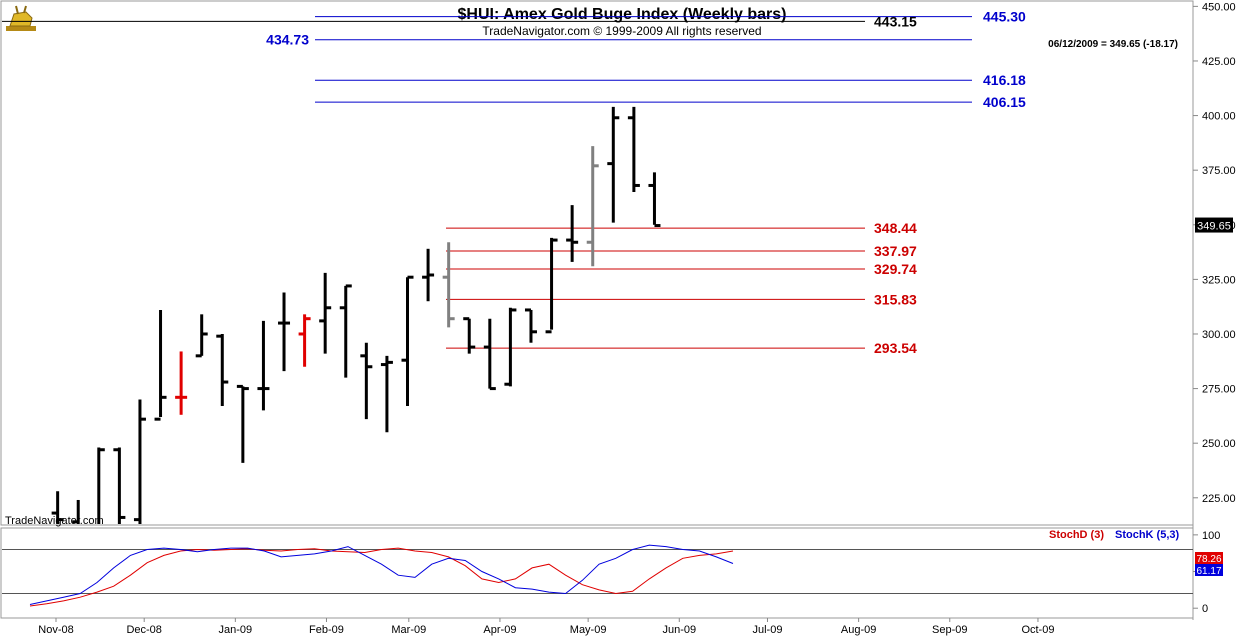 The image size is (1245, 640). I want to click on level-label-337.97: 337.97, so click(895, 251).